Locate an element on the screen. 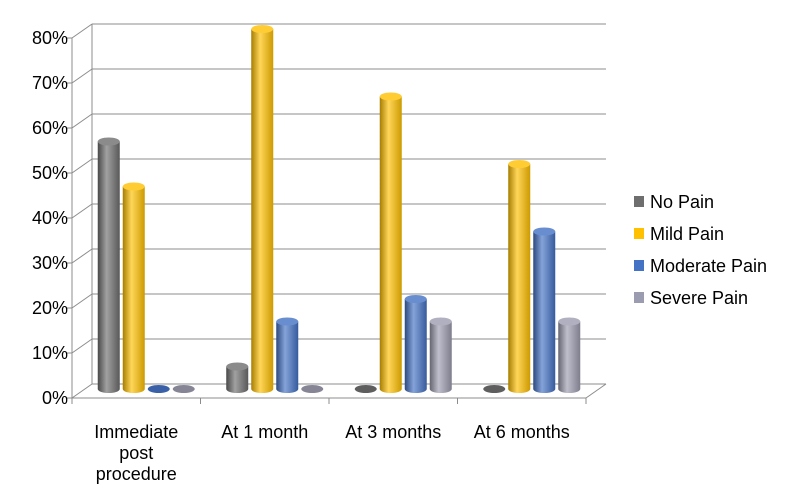  legend-item: No Pain is located at coordinates (674, 202).